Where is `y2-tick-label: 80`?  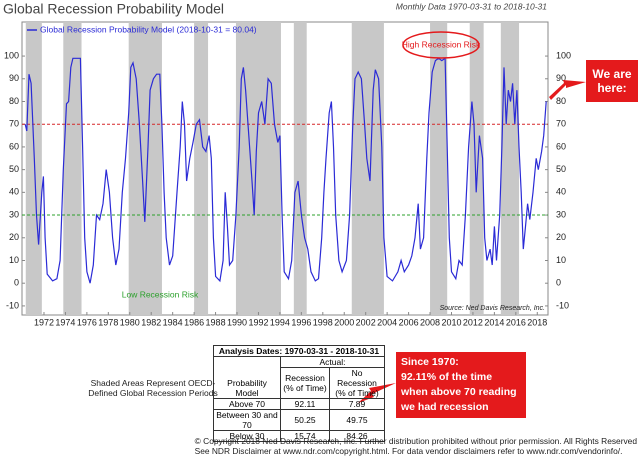
y2-tick-label: 80 is located at coordinates (561, 101).